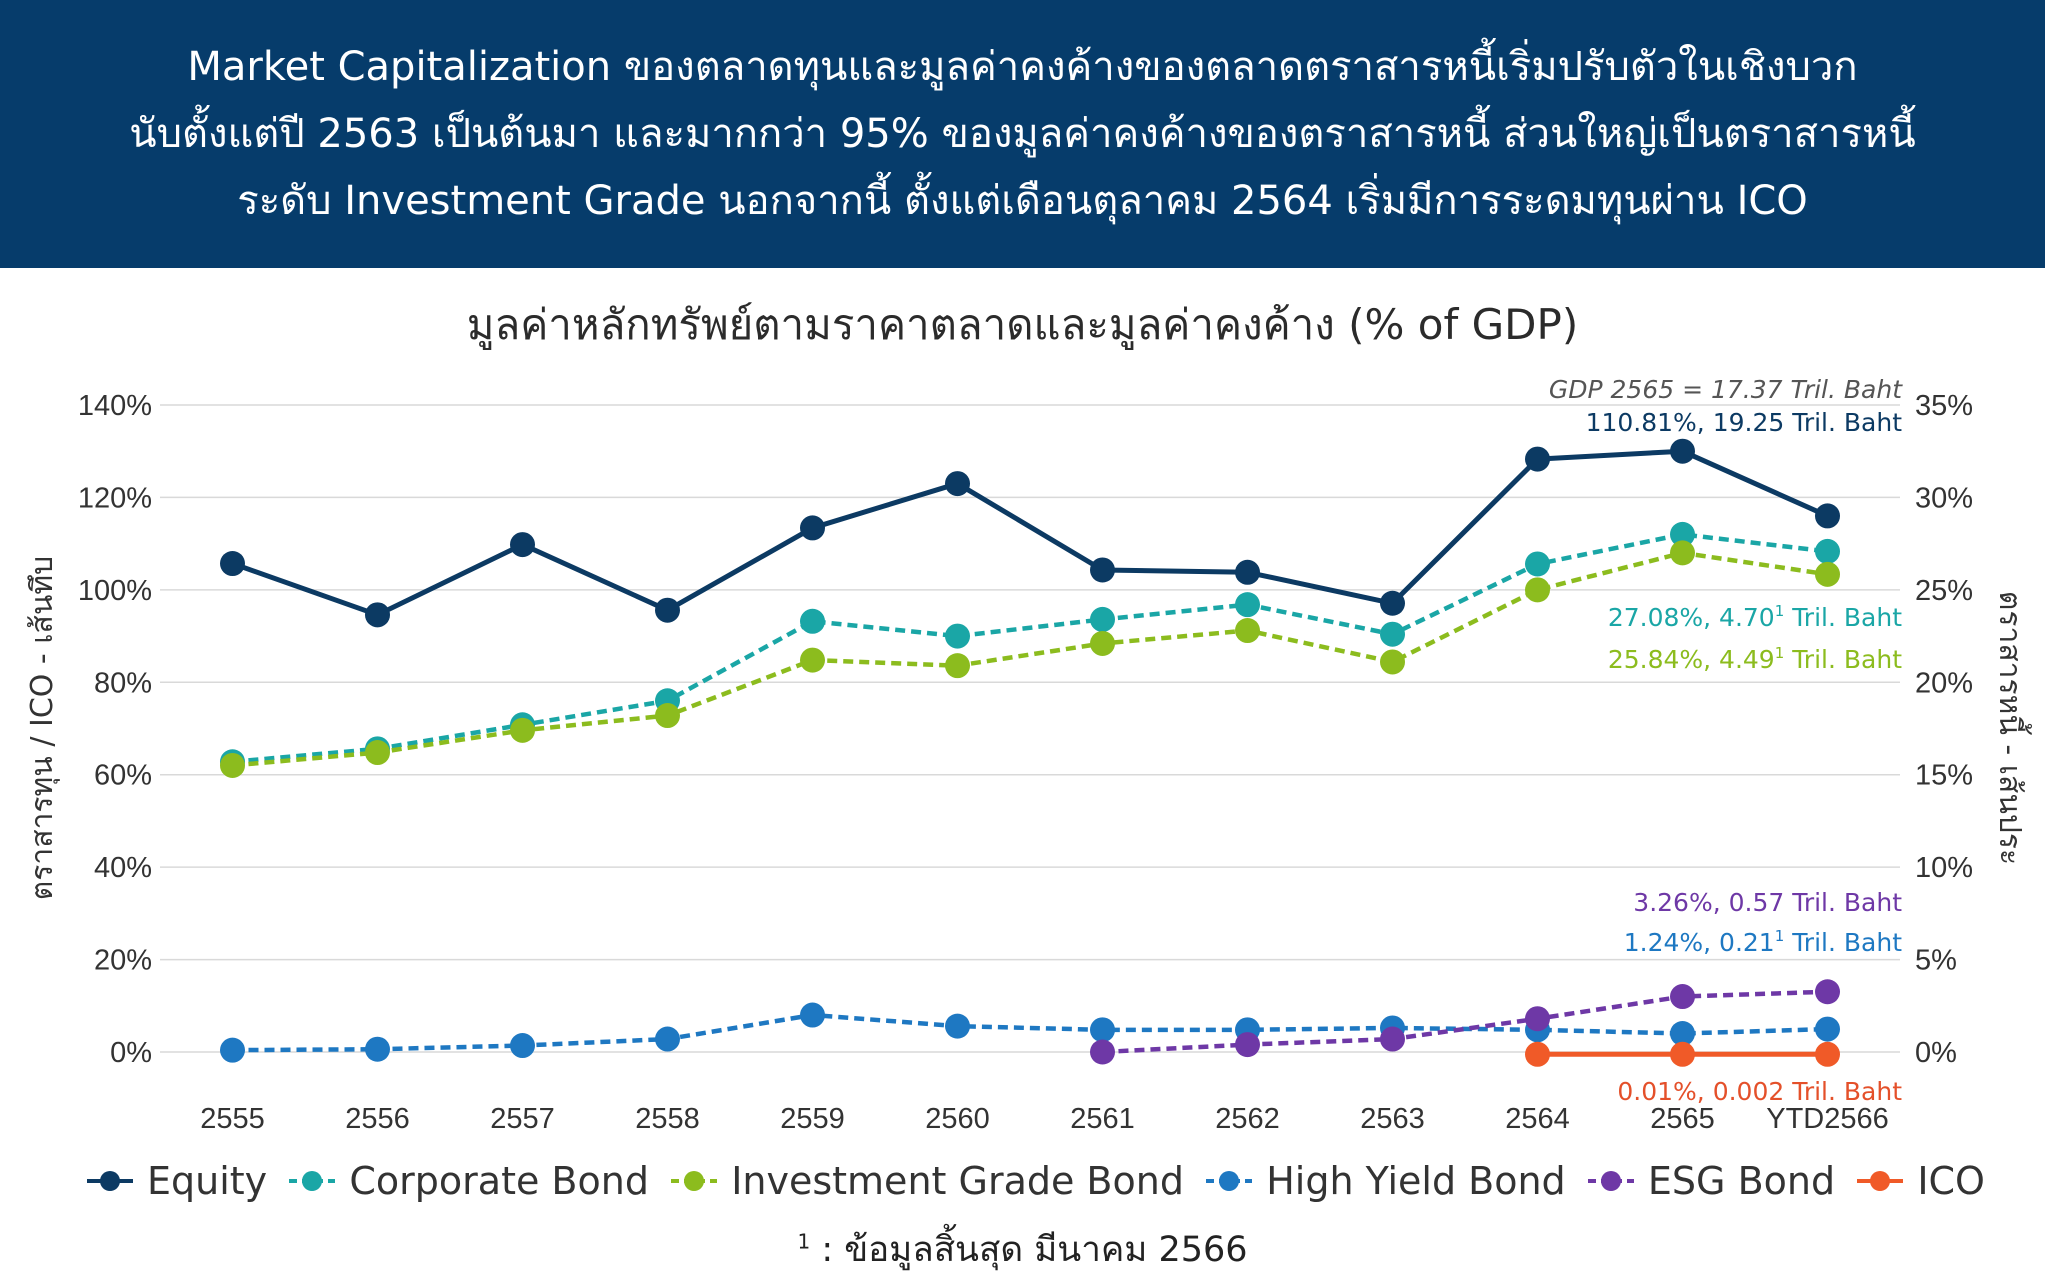 The width and height of the screenshot is (2045, 1283). What do you see at coordinates (499, 1181) in the screenshot?
I see `legend-corporate-bond-label: Corporate Bond` at bounding box center [499, 1181].